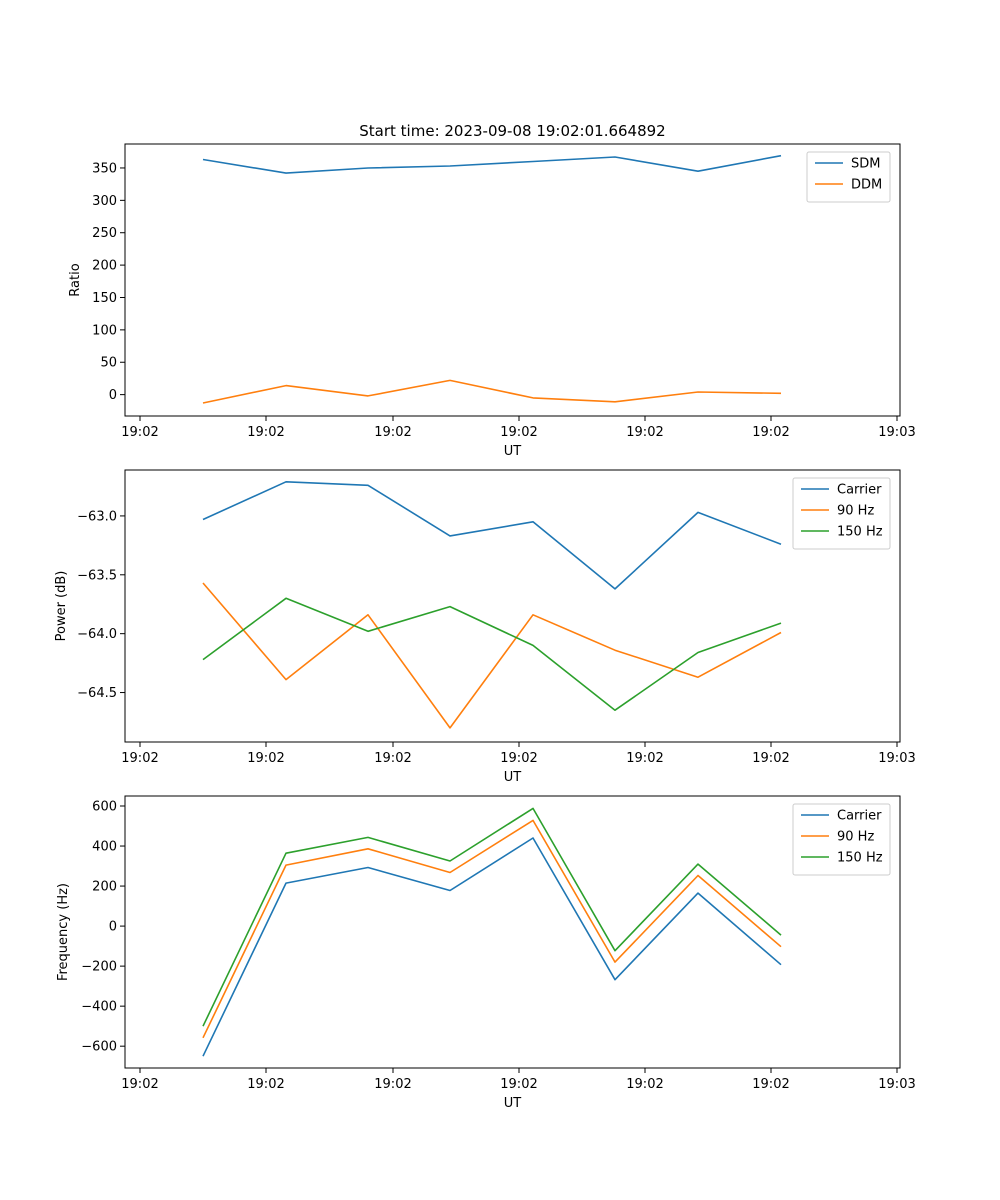  What do you see at coordinates (97, 516) in the screenshot?
I see `y-tick-label: −63.0` at bounding box center [97, 516].